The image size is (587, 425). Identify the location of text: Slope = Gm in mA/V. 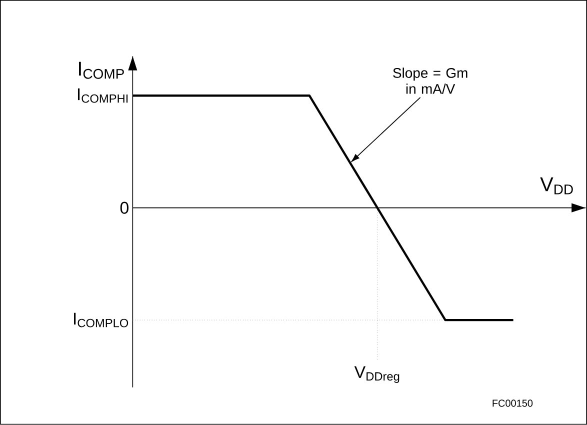
(430, 81).